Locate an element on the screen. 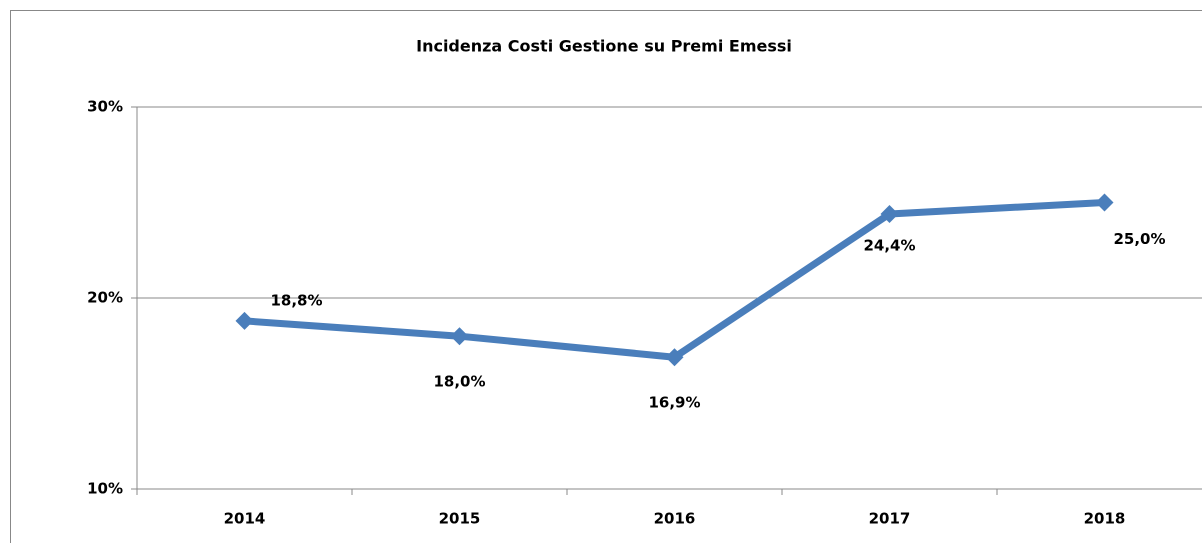  data-label: 25,0% is located at coordinates (1139, 239).